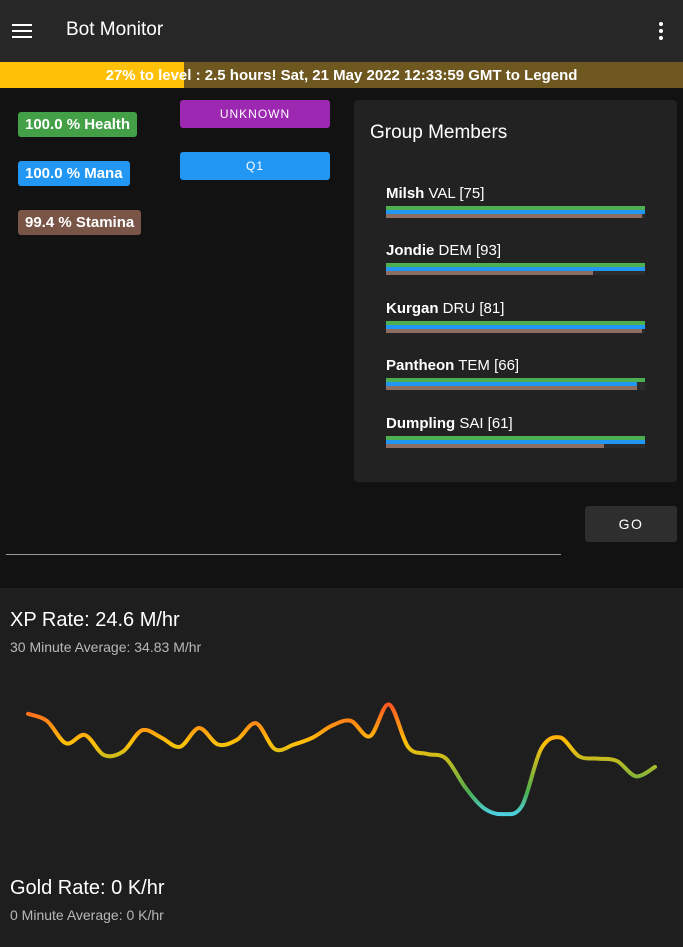 Image resolution: width=683 pixels, height=947 pixels. I want to click on group-member: Kurgan DRU [81], so click(515, 318).